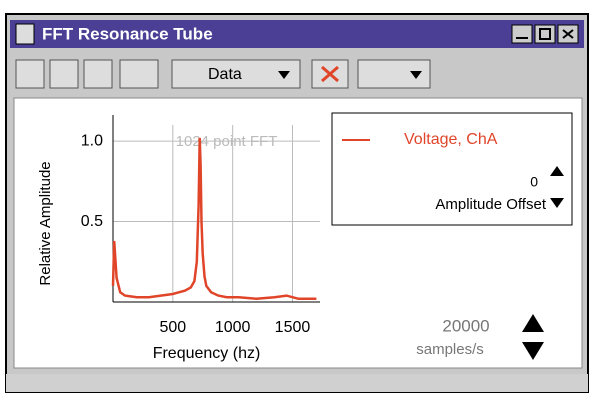 This screenshot has width=594, height=408. What do you see at coordinates (533, 337) in the screenshot?
I see `rate-spinner` at bounding box center [533, 337].